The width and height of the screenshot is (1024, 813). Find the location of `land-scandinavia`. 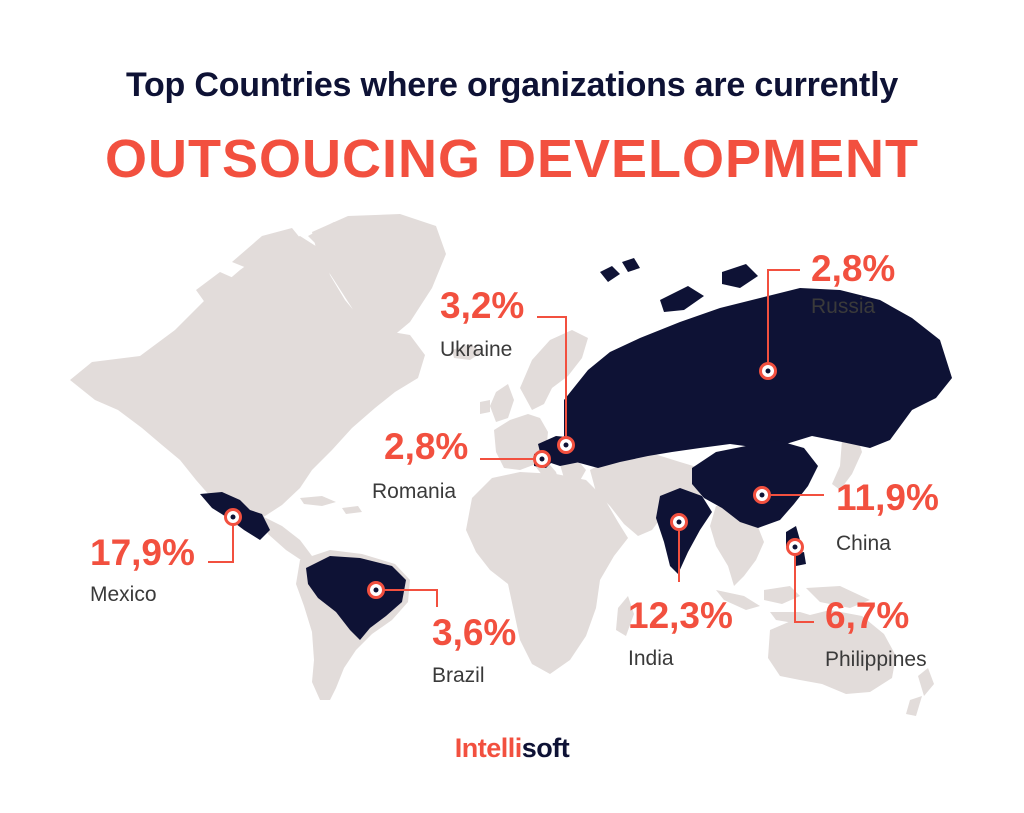

land-scandinavia is located at coordinates (554, 370).